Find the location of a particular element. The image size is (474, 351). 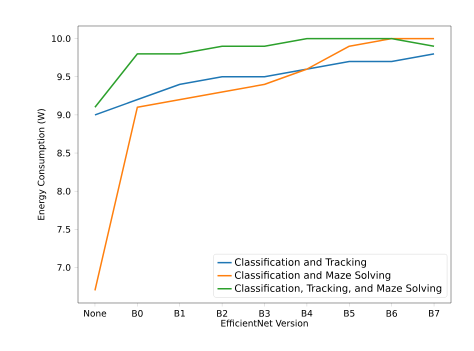

x-axis-title: EfficientNet Version is located at coordinates (264, 323).